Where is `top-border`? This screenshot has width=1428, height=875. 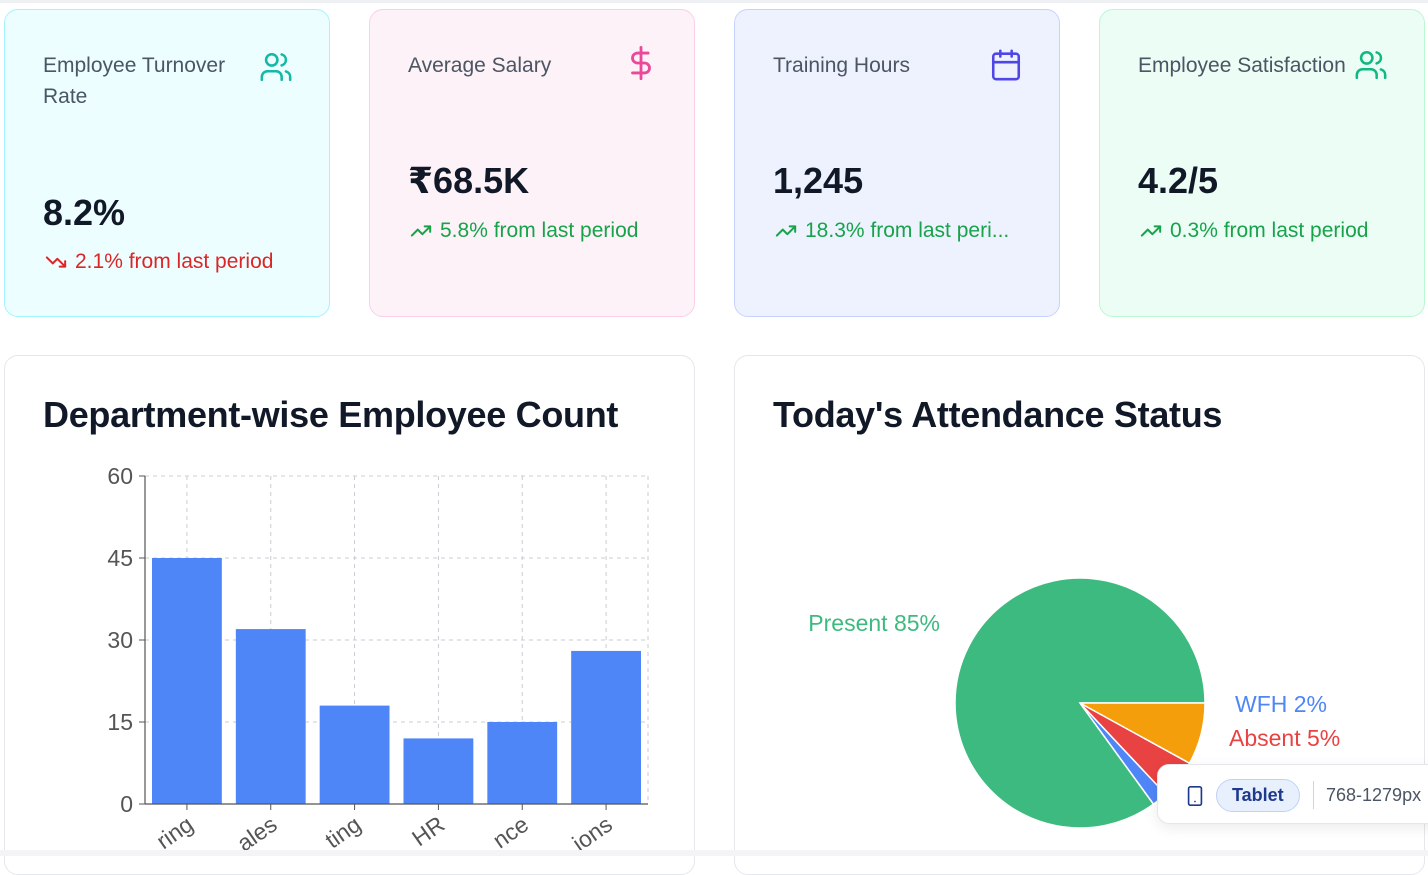
top-border is located at coordinates (714, 1).